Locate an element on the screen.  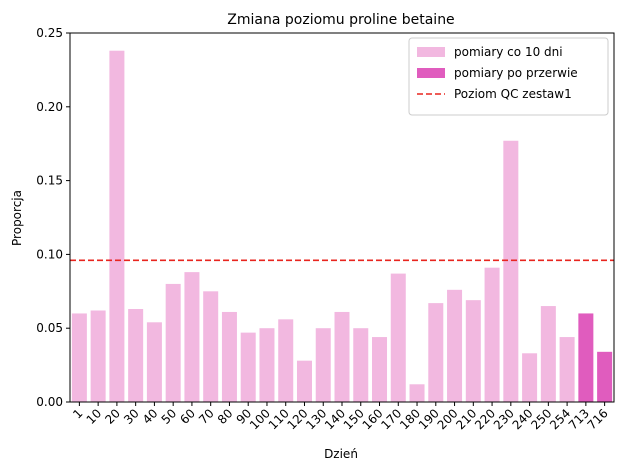
x-tick-label: 716 is located at coordinates (598, 419).